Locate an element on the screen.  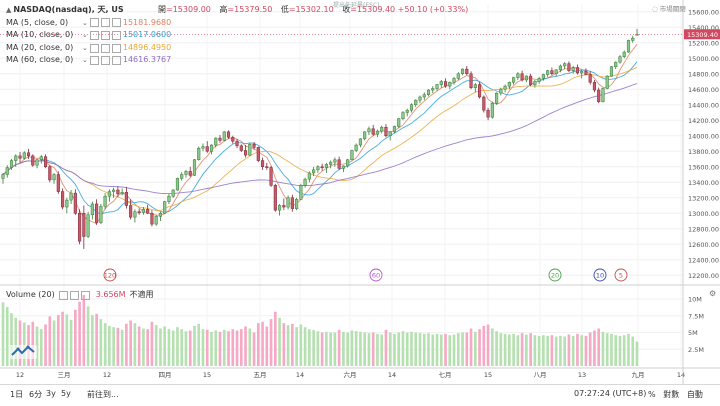
percent-button: % is located at coordinates (652, 394).